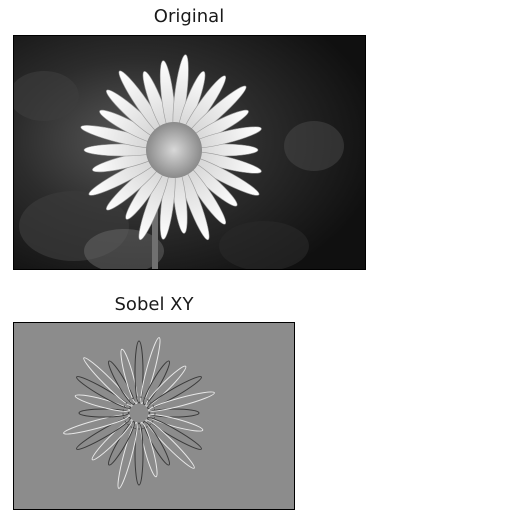 The image size is (525, 523). What do you see at coordinates (139, 413) in the screenshot?
I see `edge-center` at bounding box center [139, 413].